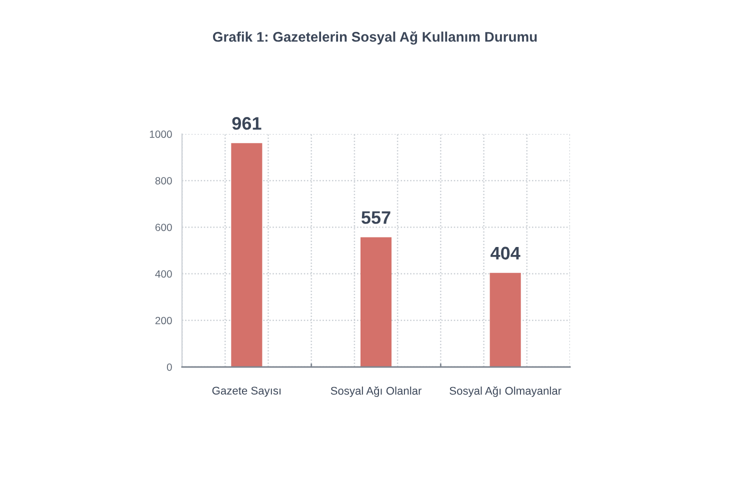  What do you see at coordinates (163, 320) in the screenshot?
I see `y-tick-label: 200` at bounding box center [163, 320].